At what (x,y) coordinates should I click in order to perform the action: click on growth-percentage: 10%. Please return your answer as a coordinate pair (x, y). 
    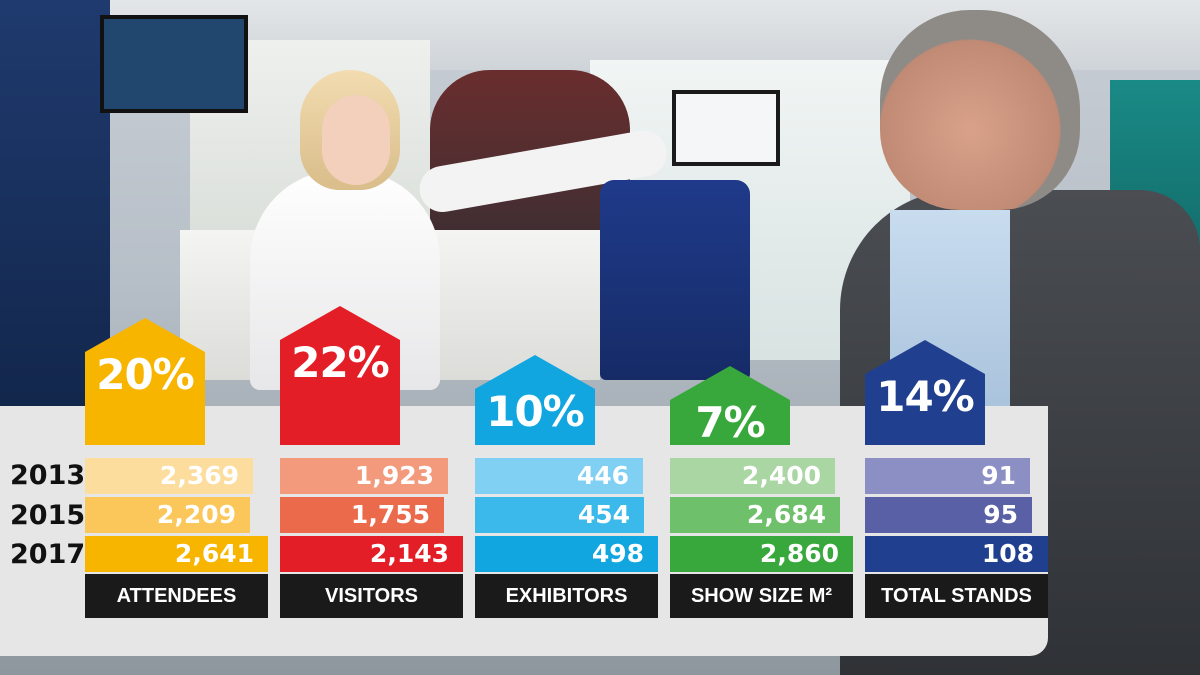
    Looking at the image, I should click on (535, 411).